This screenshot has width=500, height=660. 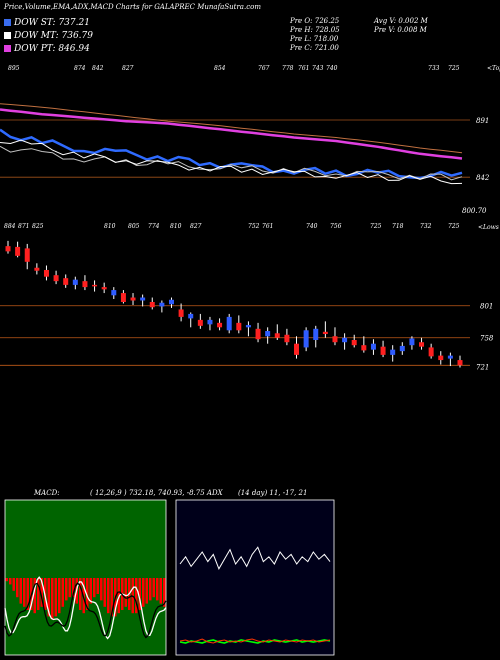 I want to click on ema-top-label: 740, so click(x=332, y=68).